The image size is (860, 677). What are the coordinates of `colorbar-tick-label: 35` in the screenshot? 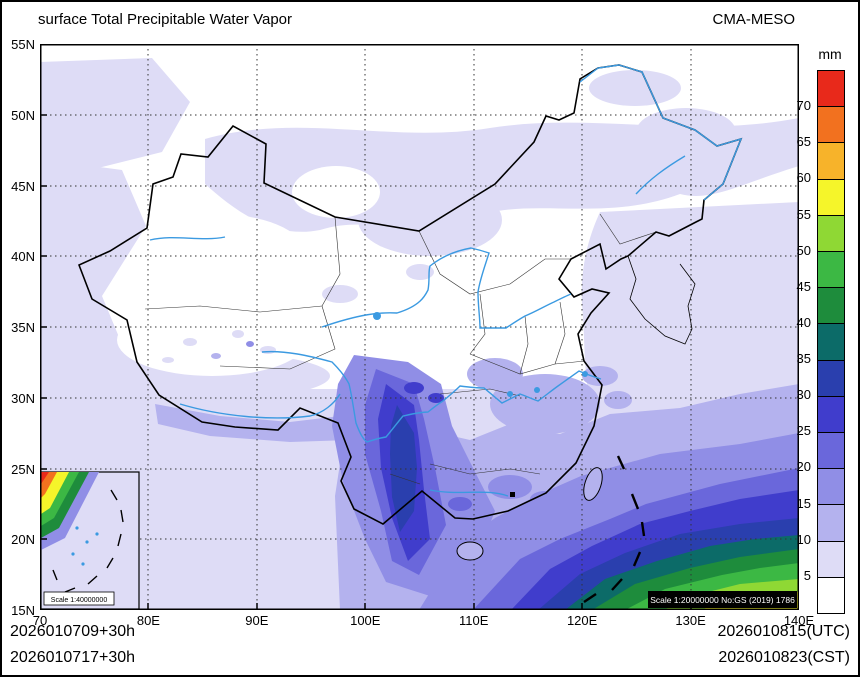 It's located at (803, 359).